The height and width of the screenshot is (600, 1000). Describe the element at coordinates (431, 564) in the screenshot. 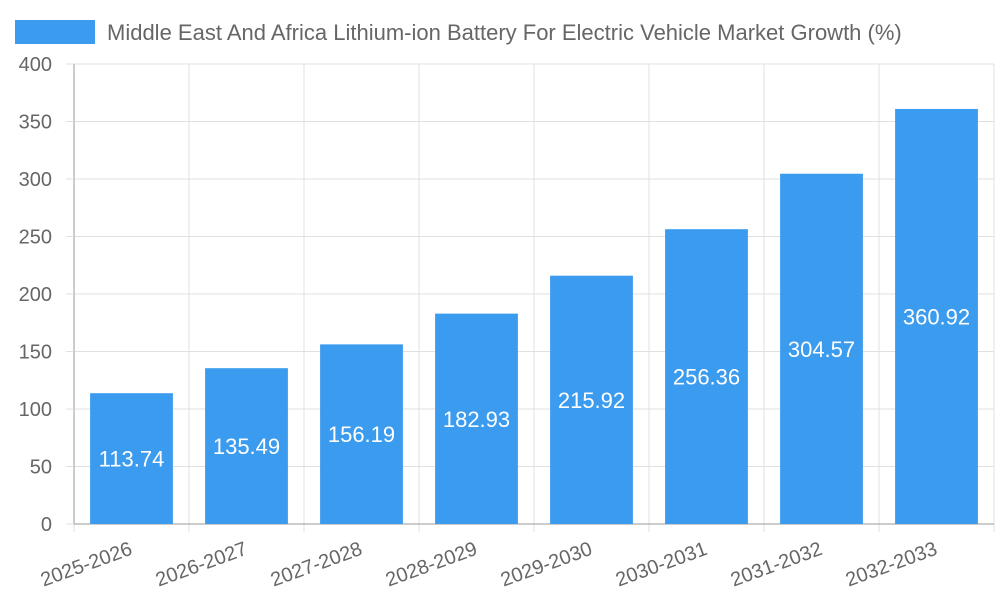

I see `x-tick-label: 2028-2029` at that location.